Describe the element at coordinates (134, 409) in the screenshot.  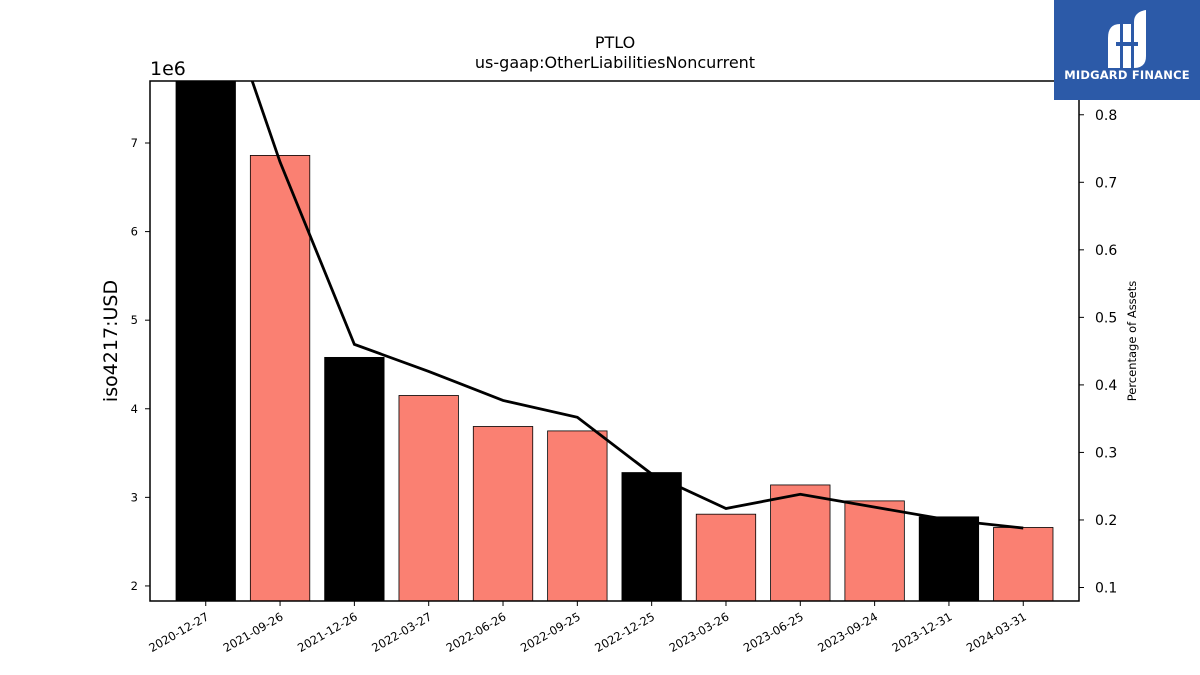
I see `y-tick-label: 4` at that location.